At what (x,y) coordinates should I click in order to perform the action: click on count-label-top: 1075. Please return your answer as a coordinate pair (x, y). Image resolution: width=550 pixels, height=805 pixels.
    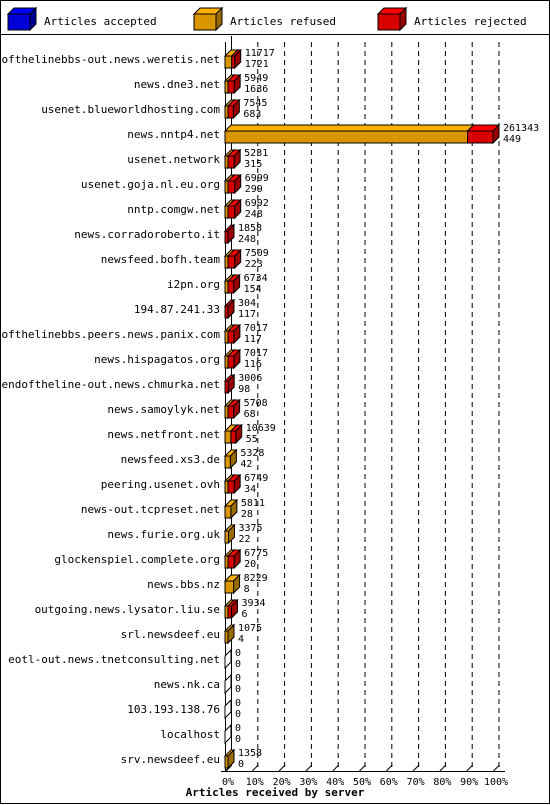
    Looking at the image, I should click on (250, 628).